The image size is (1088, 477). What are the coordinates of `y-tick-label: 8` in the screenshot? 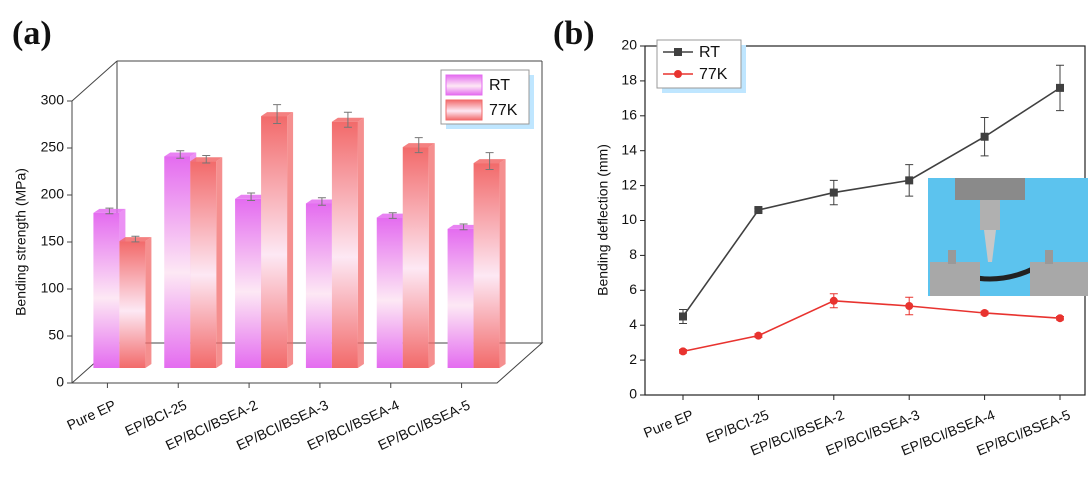 It's located at (633, 254).